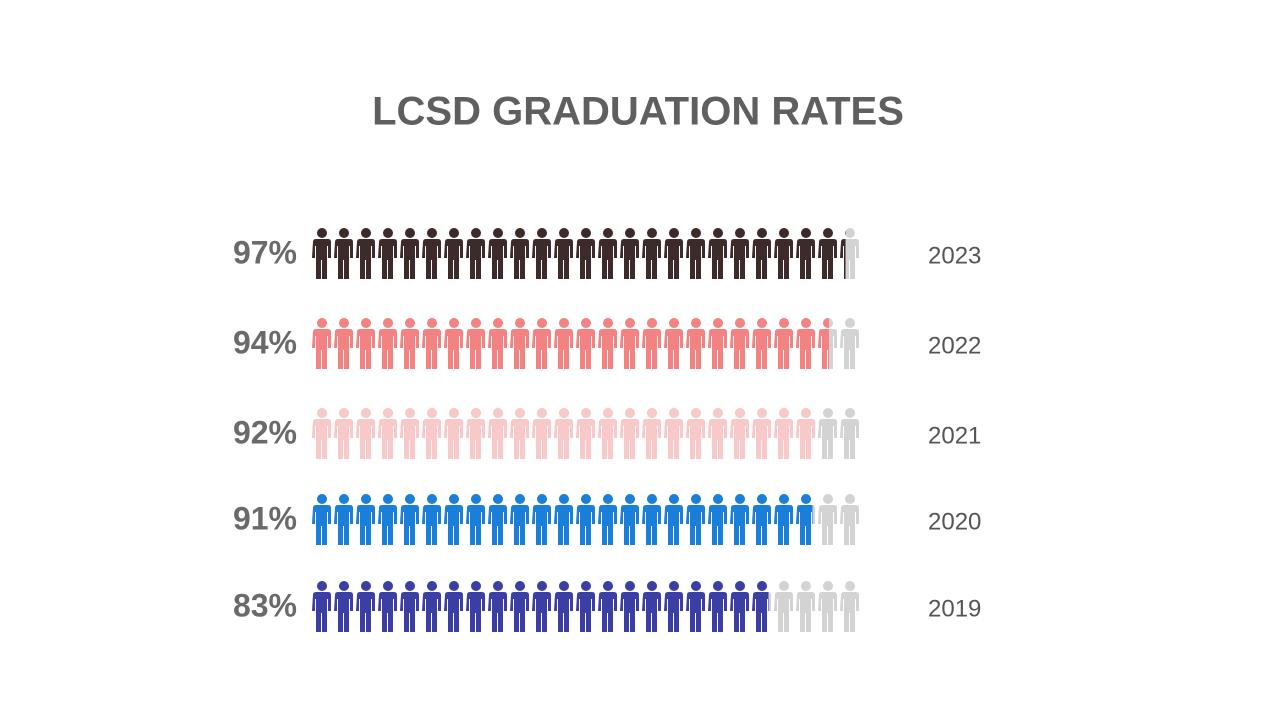 The width and height of the screenshot is (1280, 720). What do you see at coordinates (265, 252) in the screenshot?
I see `value-label: 97%` at bounding box center [265, 252].